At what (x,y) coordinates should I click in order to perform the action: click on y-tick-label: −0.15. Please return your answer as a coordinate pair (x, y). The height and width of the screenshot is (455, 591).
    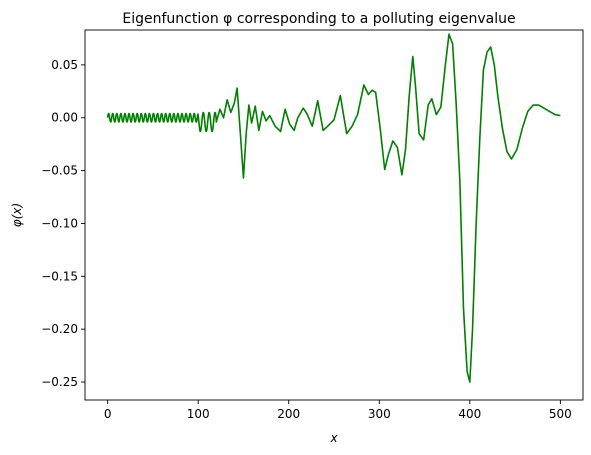
    Looking at the image, I should click on (59, 276).